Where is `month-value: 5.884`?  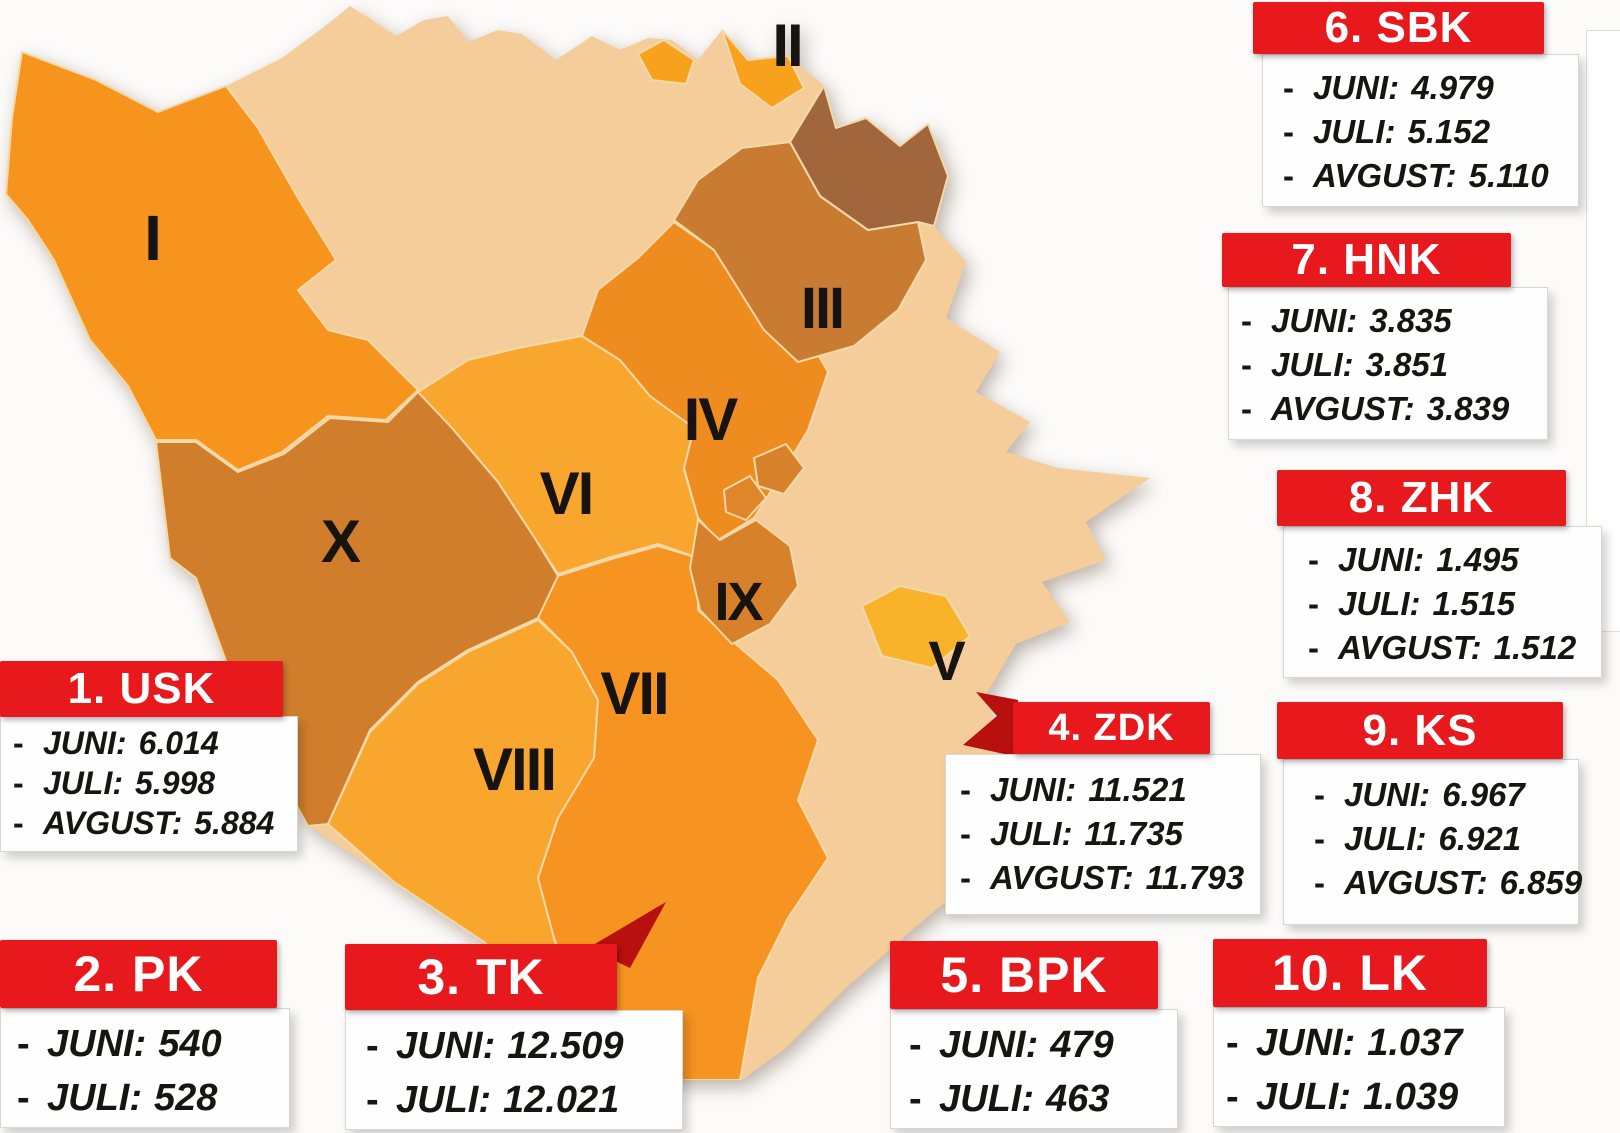
month-value: 5.884 is located at coordinates (234, 823).